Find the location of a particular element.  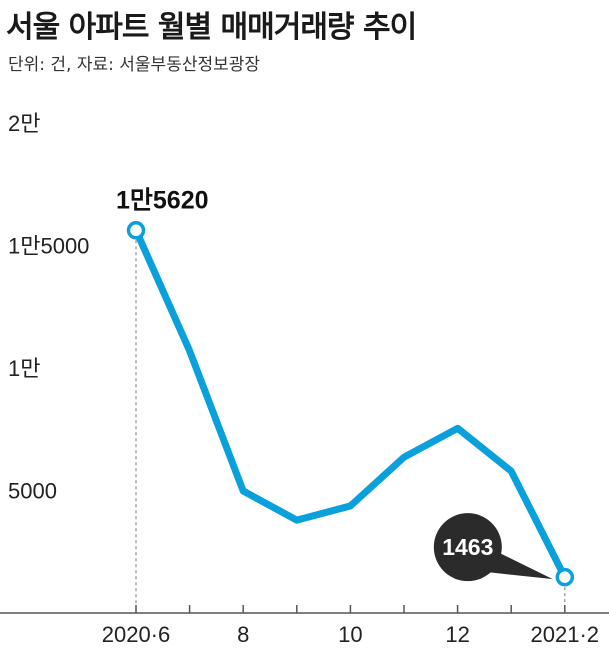

bubble-pointer is located at coordinates (520, 566).